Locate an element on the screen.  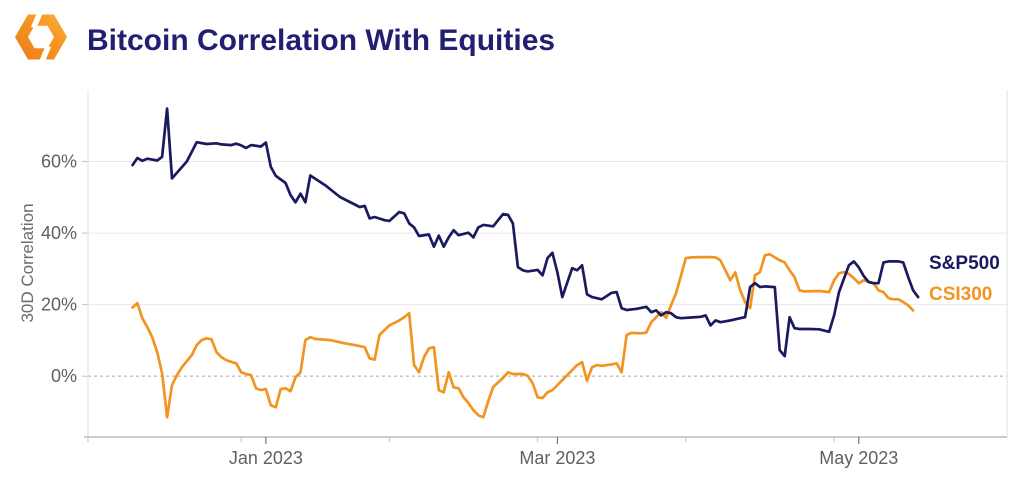
kaiko-logo is located at coordinates (41, 37).